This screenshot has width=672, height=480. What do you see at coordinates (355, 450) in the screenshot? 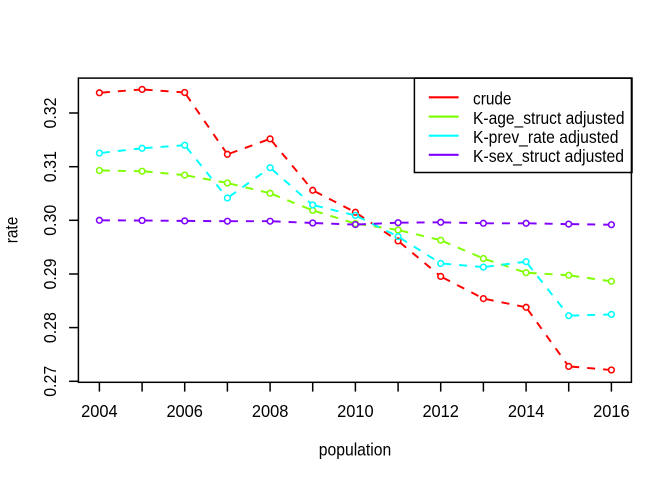
I see `svg-text: population` at bounding box center [355, 450].